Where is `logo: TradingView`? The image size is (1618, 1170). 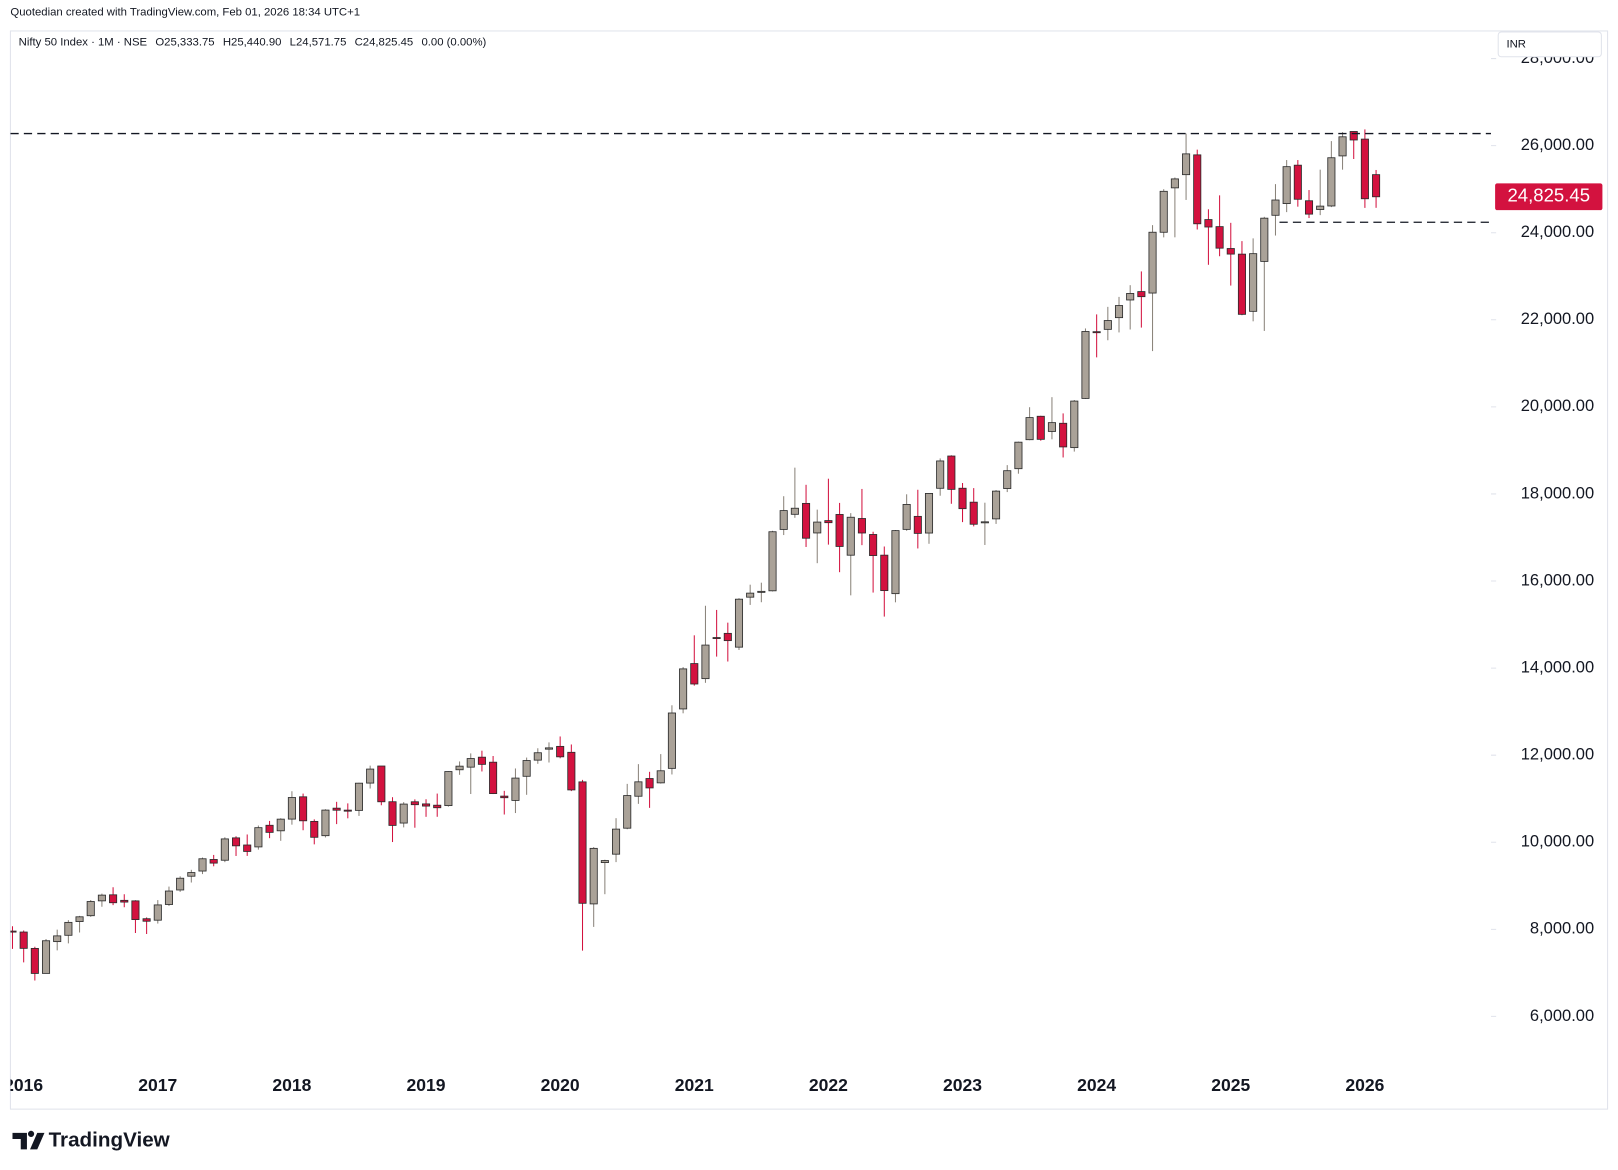
logo: TradingView is located at coordinates (91, 1140).